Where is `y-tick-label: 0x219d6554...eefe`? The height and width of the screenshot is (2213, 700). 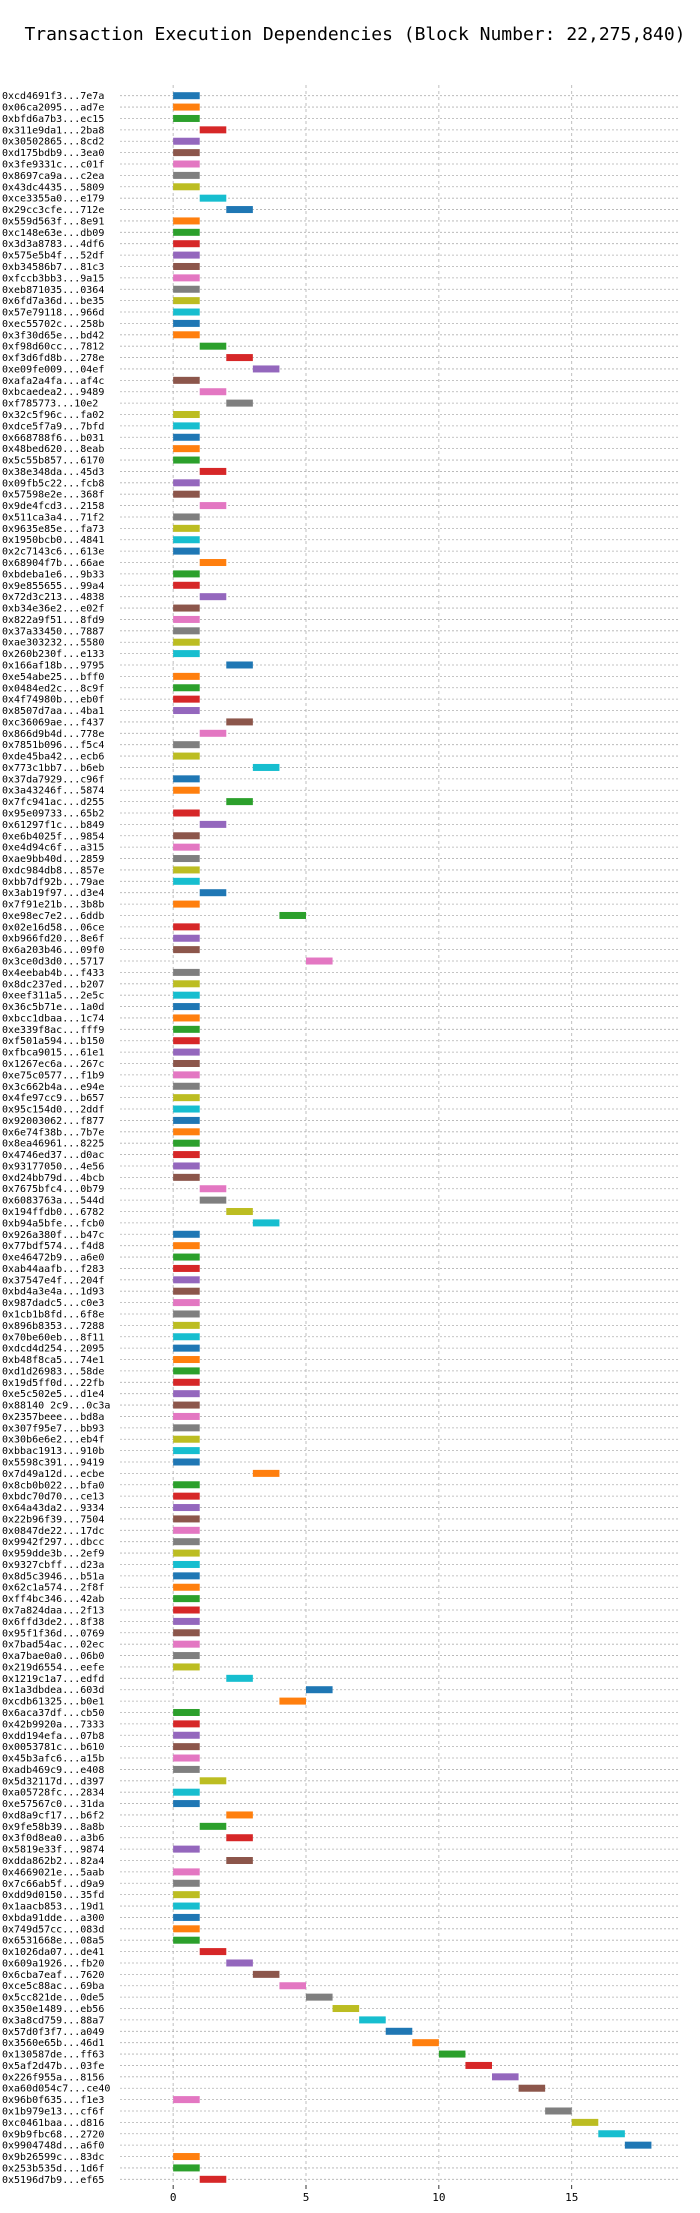
y-tick-label: 0x219d6554...eefe is located at coordinates (53, 1667).